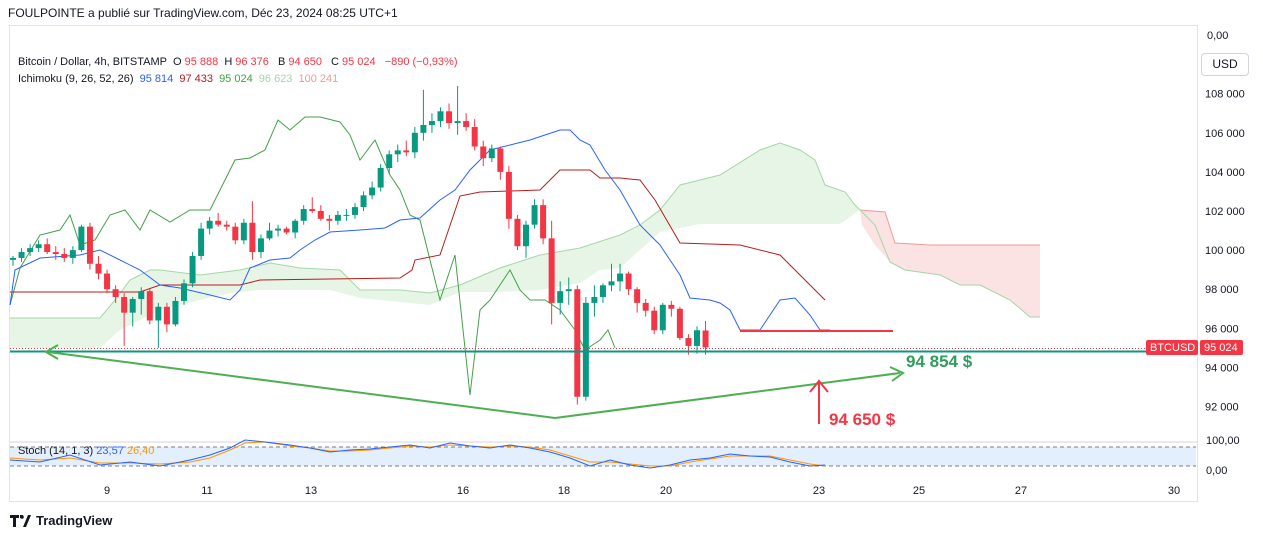  What do you see at coordinates (51, 352) in the screenshot?
I see `arrow-head-left` at bounding box center [51, 352].